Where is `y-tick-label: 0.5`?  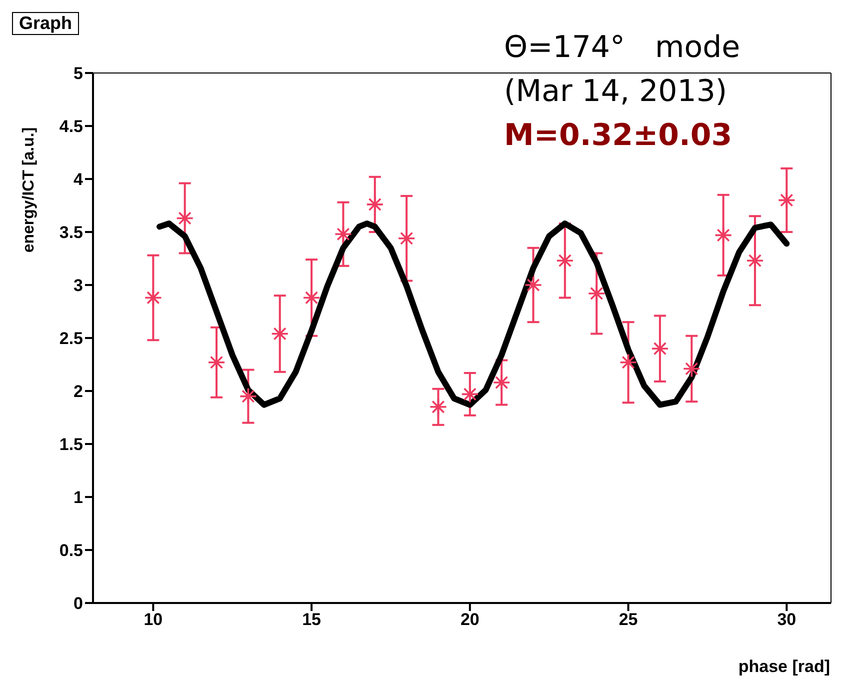 y-tick-label: 0.5 is located at coordinates (71, 550).